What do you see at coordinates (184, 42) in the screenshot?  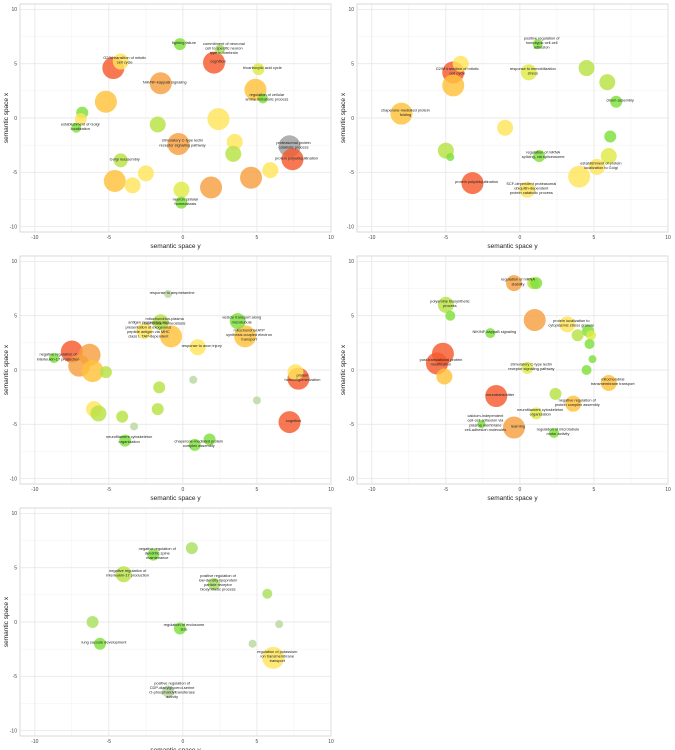 I see `point-label: fighting failure` at bounding box center [184, 42].